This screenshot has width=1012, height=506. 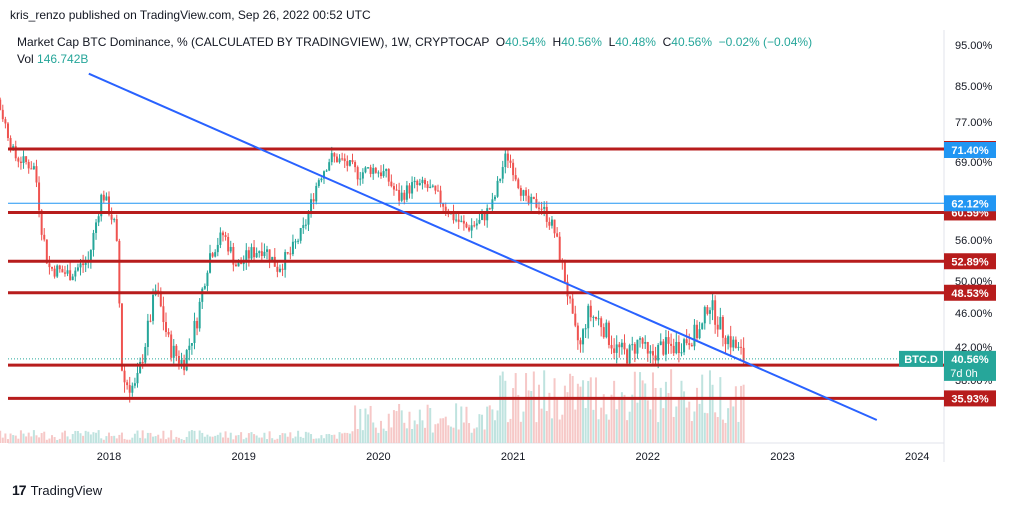 I want to click on volume-legend: Vol 146.742B, so click(x=53, y=59).